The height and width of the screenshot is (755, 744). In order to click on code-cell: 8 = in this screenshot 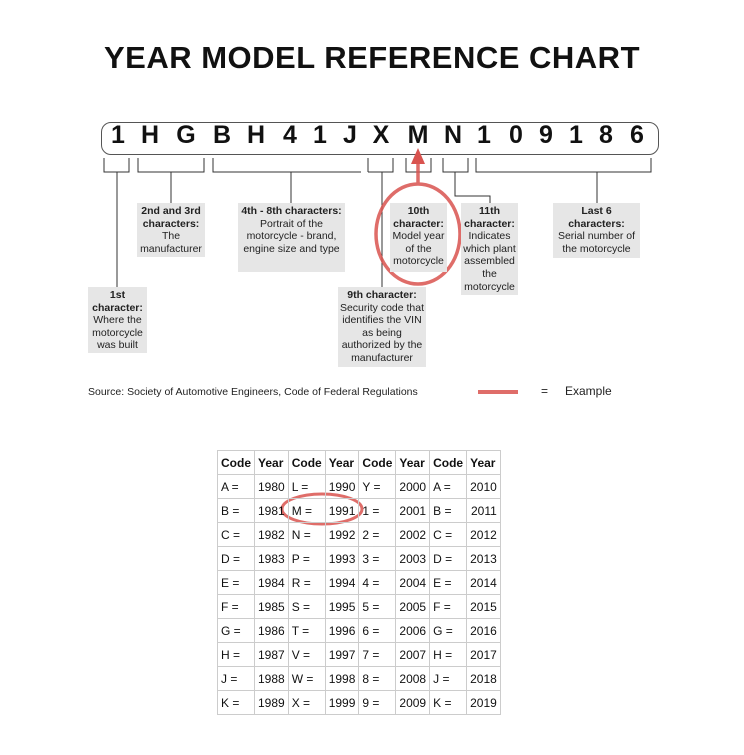, I will do `click(377, 678)`.